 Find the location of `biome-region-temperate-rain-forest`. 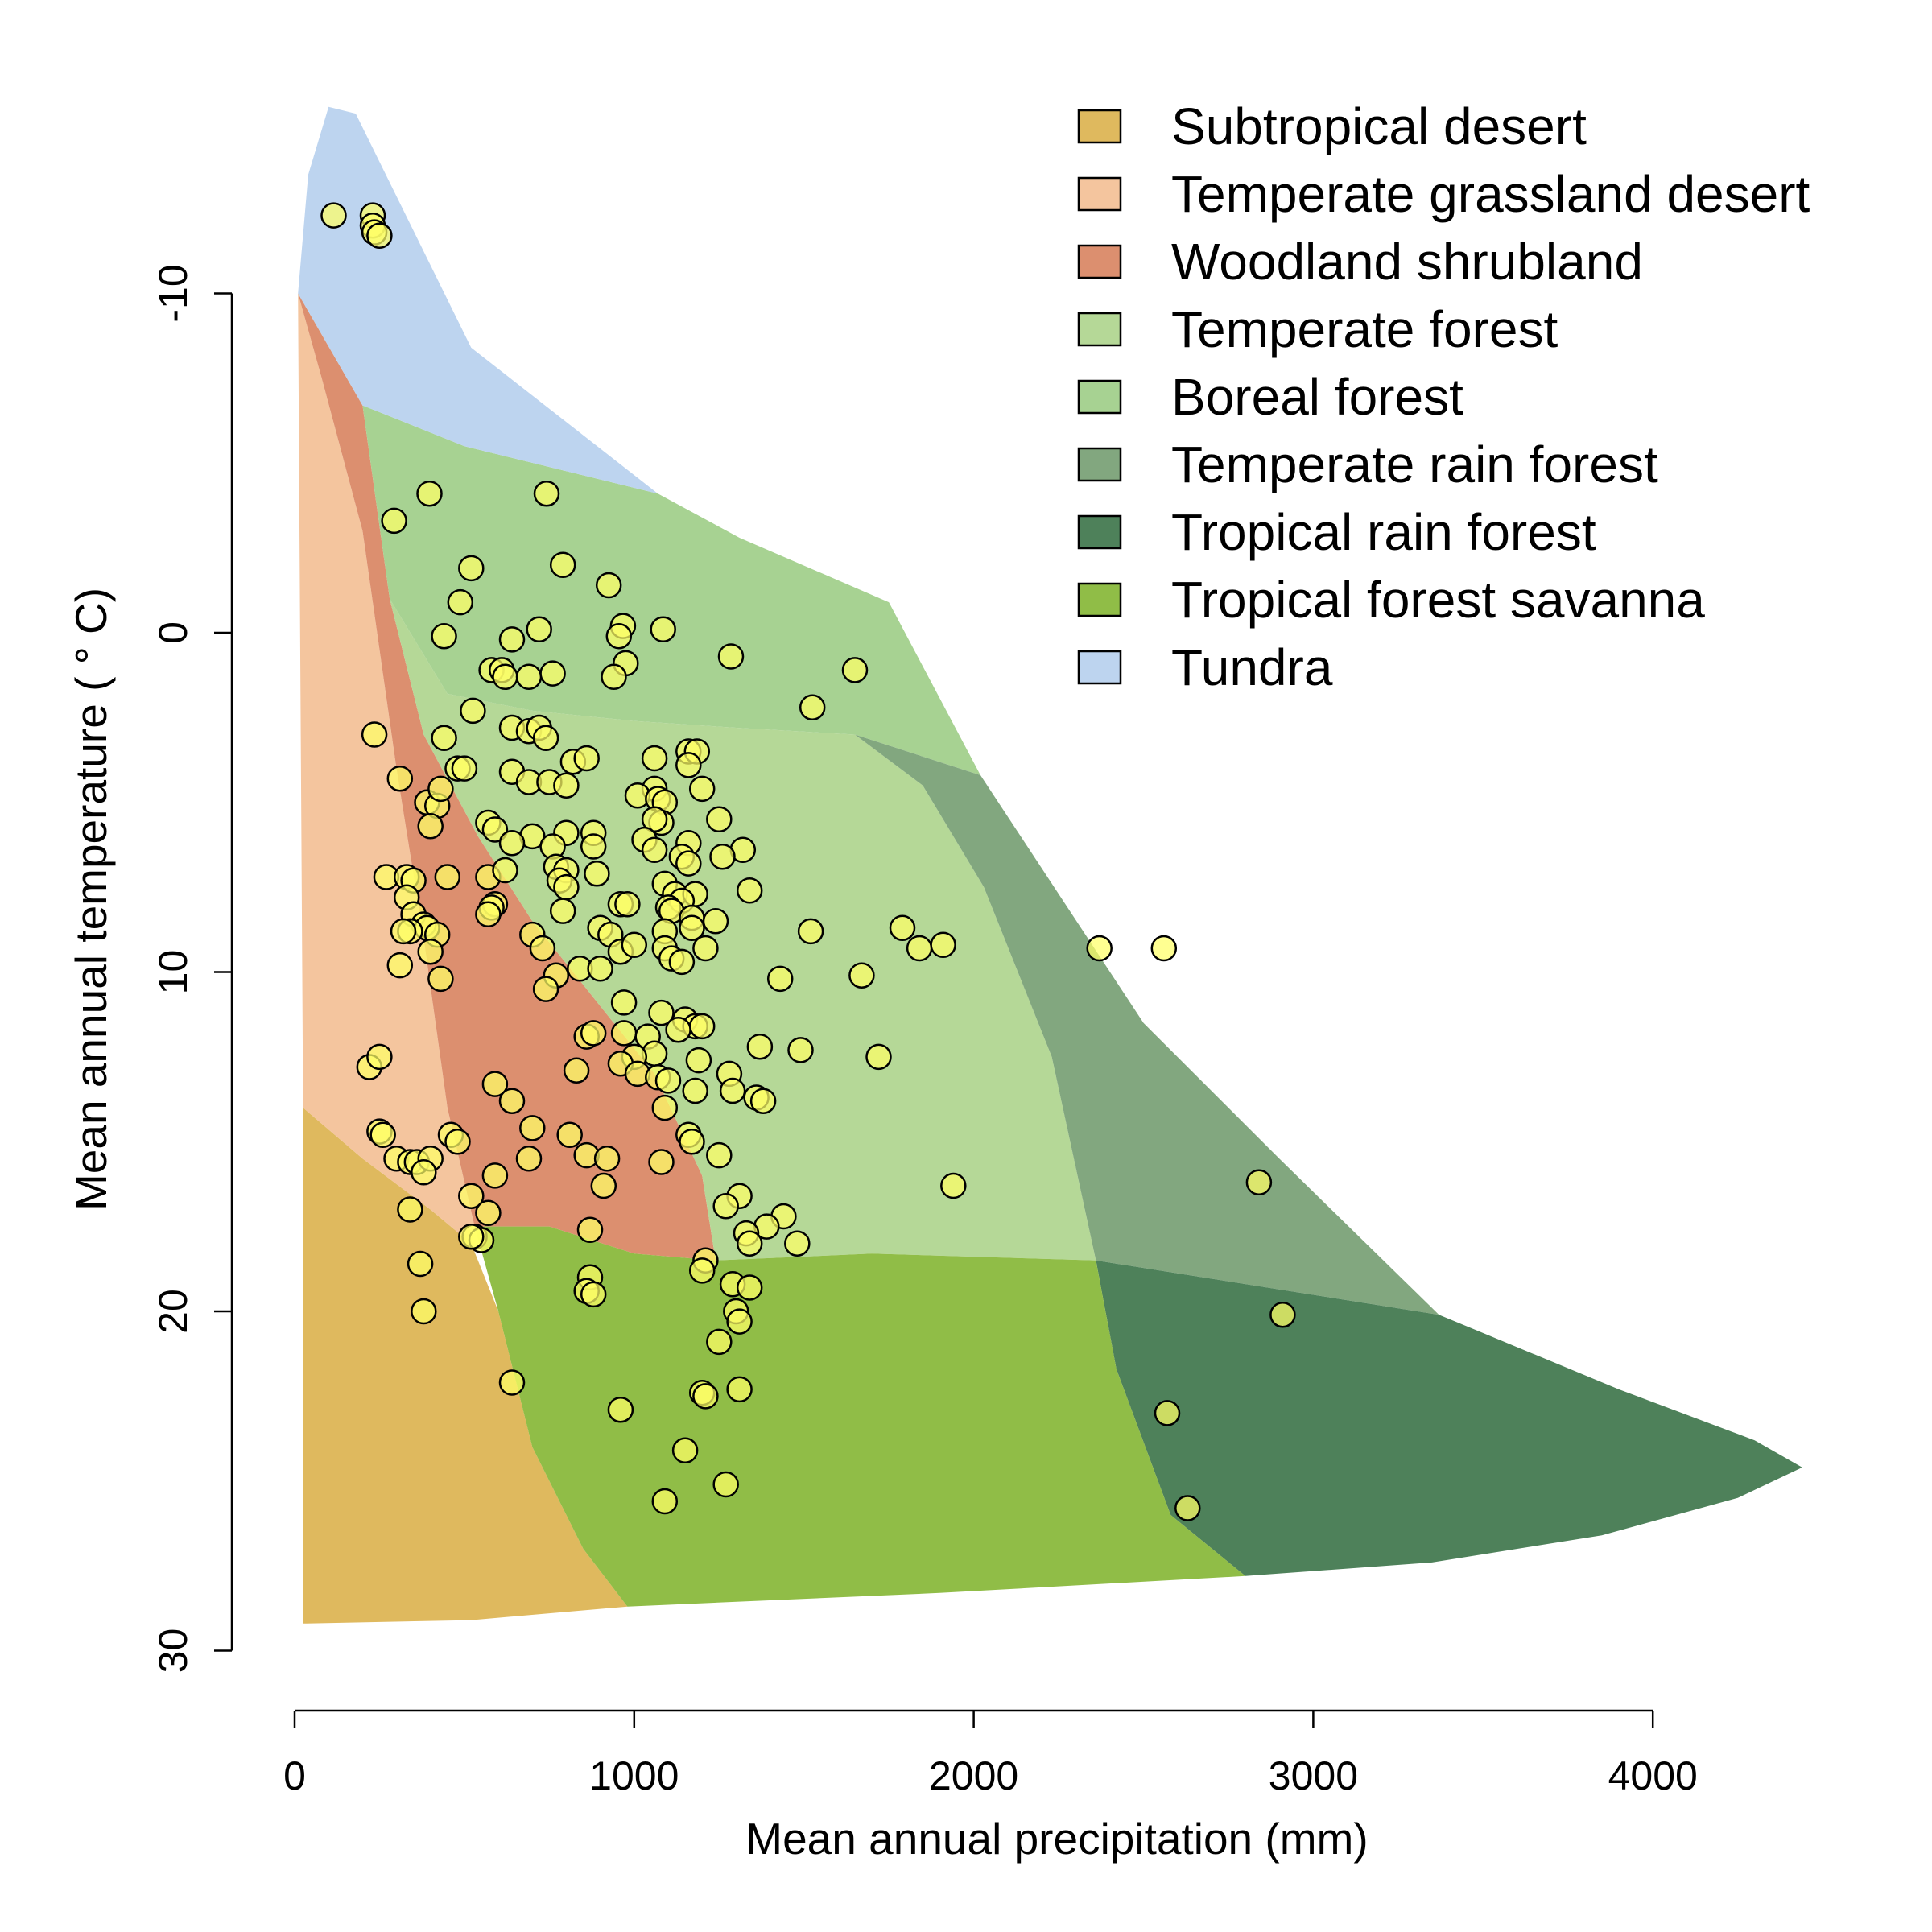

biome-region-temperate-rain-forest is located at coordinates (1147, 1024).